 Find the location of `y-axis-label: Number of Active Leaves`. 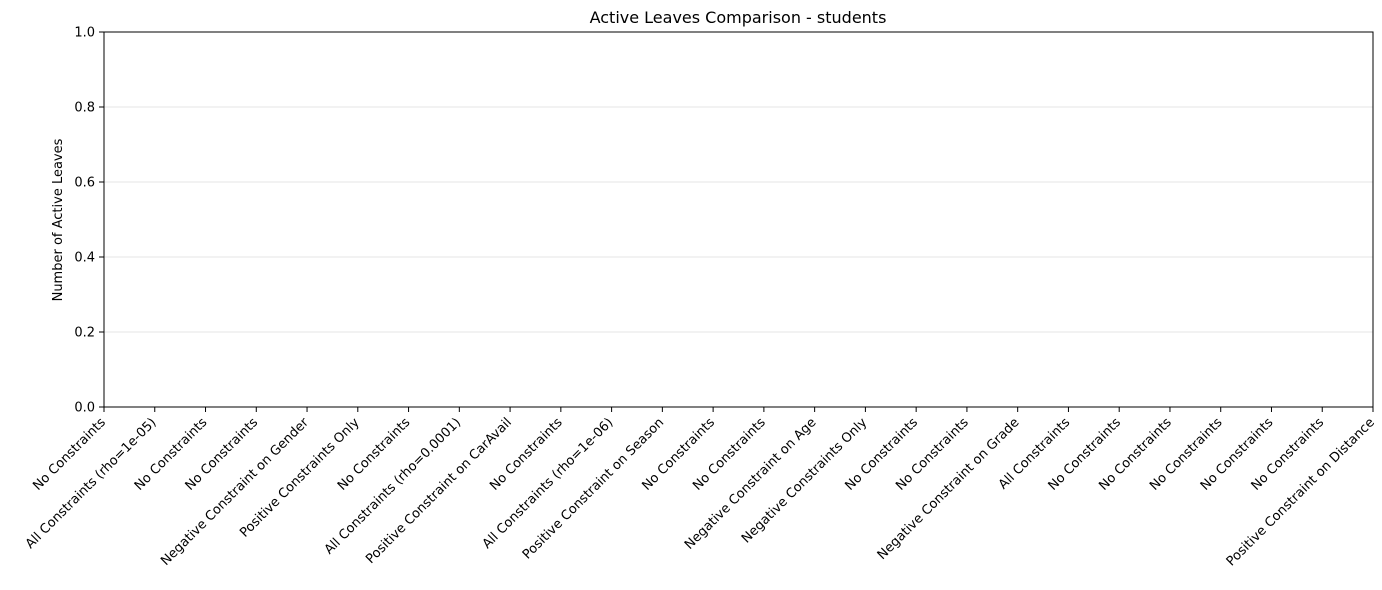

y-axis-label: Number of Active Leaves is located at coordinates (58, 219).